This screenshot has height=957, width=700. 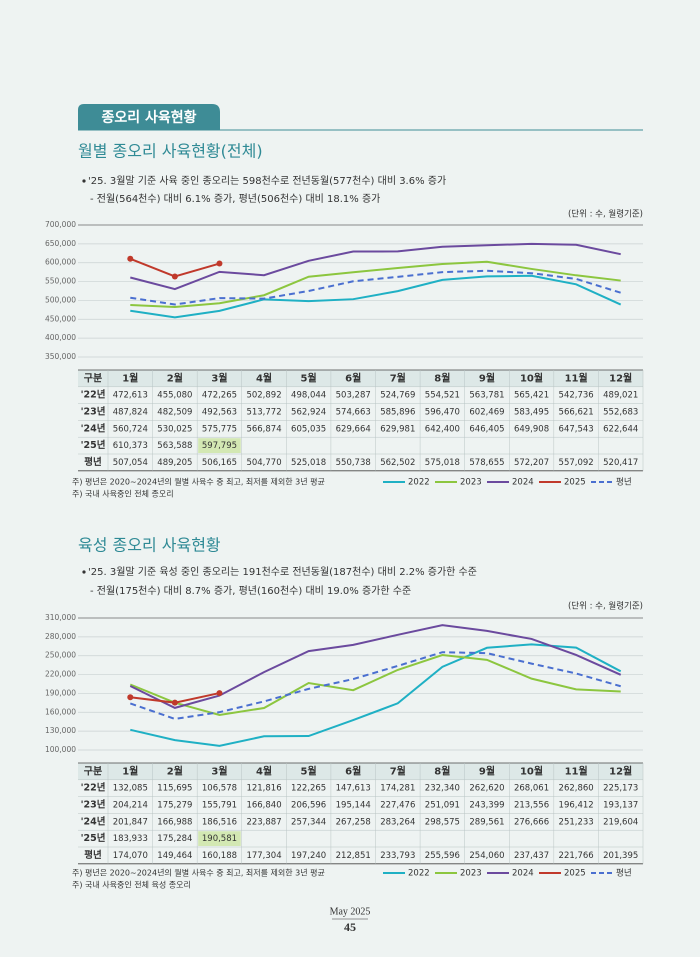 I want to click on table-cell: 221,766, so click(x=576, y=856).